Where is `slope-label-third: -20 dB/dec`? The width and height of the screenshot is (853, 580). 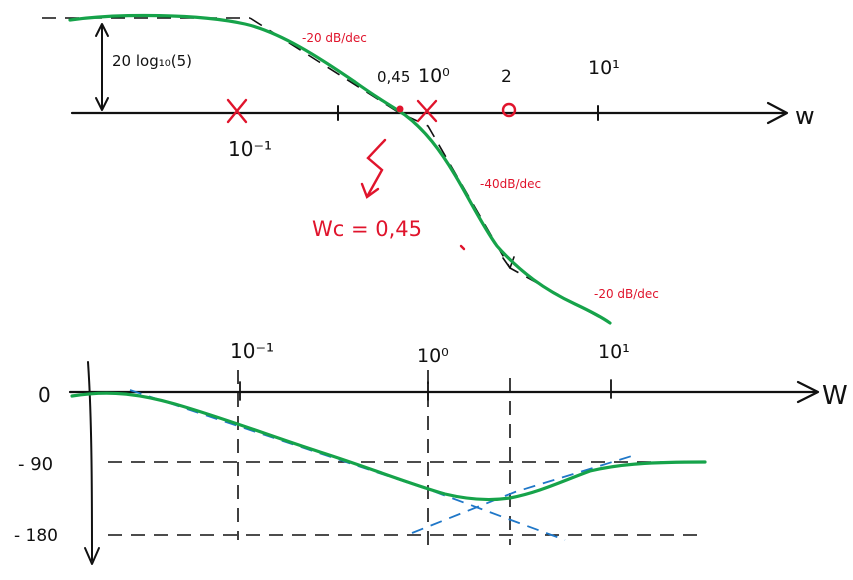 slope-label-third: -20 dB/dec is located at coordinates (626, 294).